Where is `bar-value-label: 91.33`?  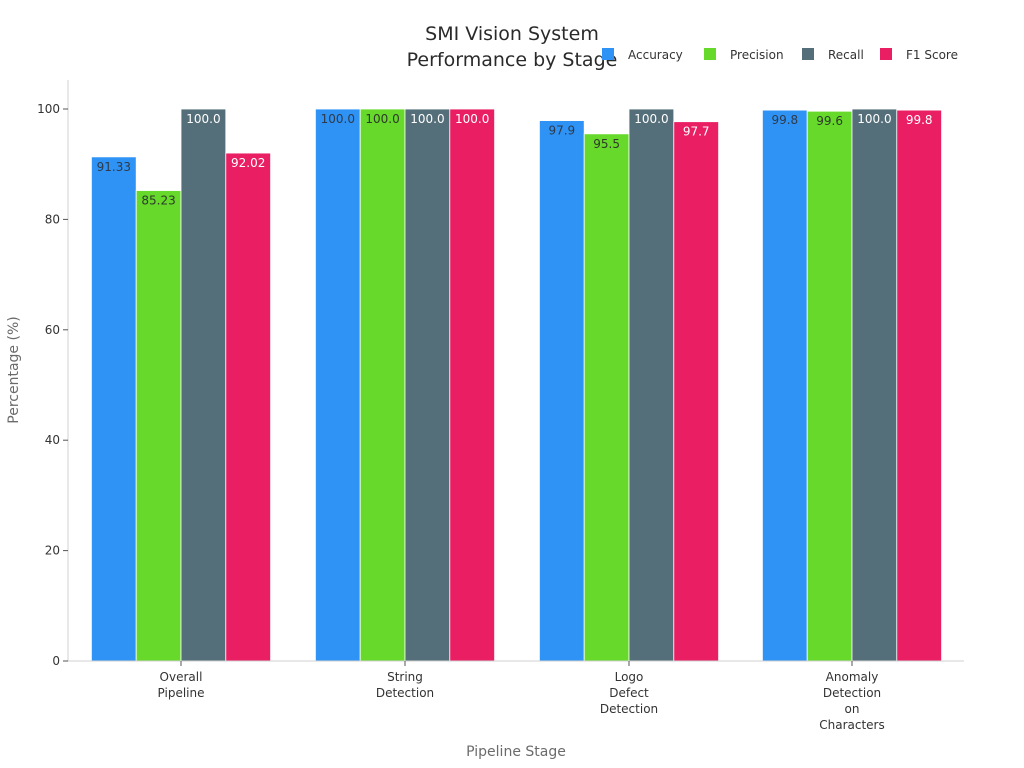
bar-value-label: 91.33 is located at coordinates (114, 167).